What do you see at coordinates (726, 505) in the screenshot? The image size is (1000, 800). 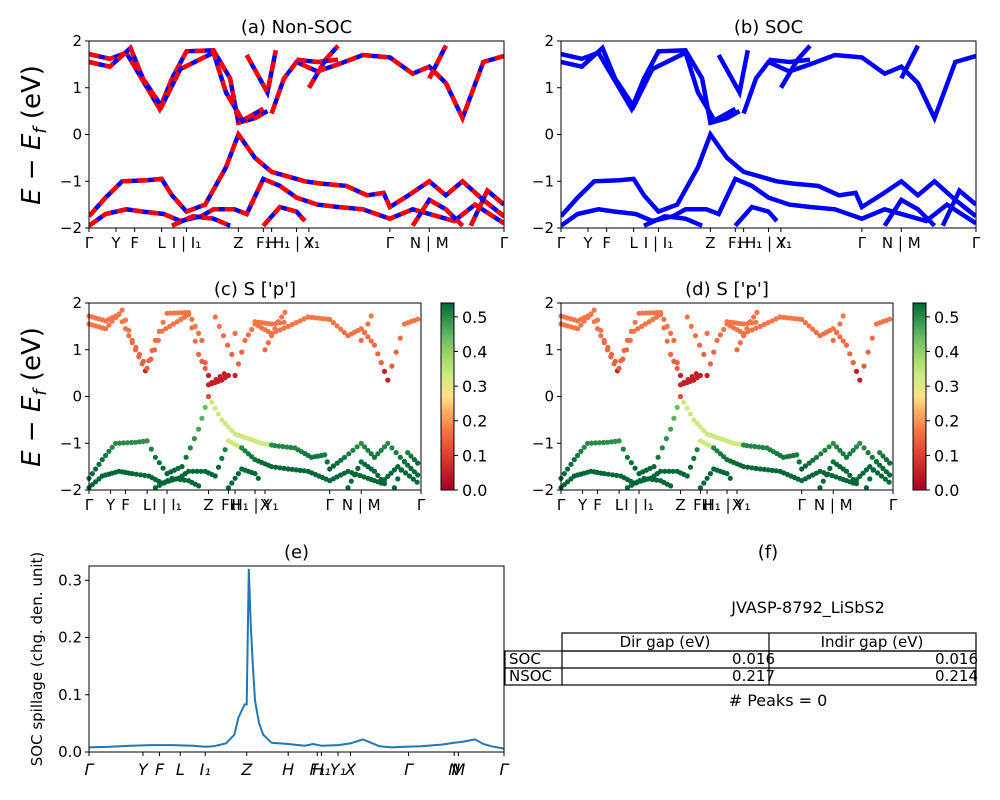 I see `x-tick-label: H₁ | Y₁` at bounding box center [726, 505].